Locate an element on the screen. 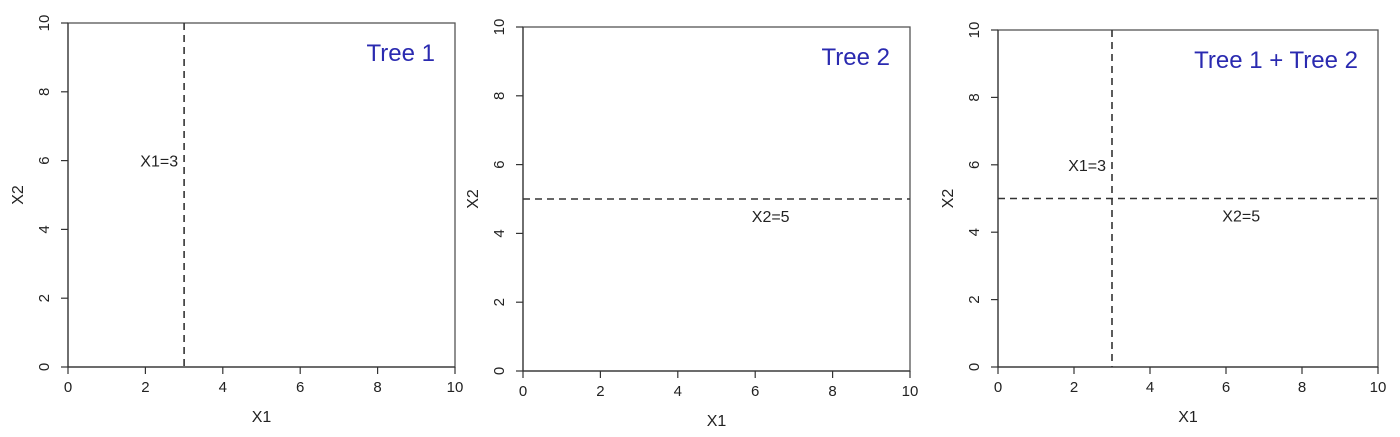 The image size is (1400, 437). panel-title: Tree 2 is located at coordinates (856, 57).